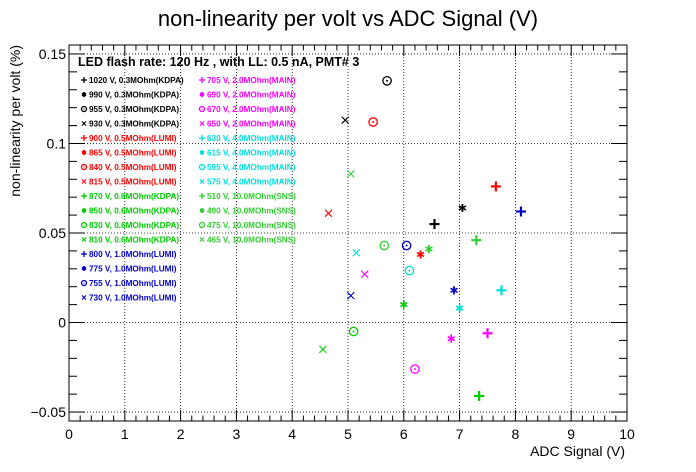 The image size is (696, 472). I want to click on x-tick-label: 7, so click(460, 434).